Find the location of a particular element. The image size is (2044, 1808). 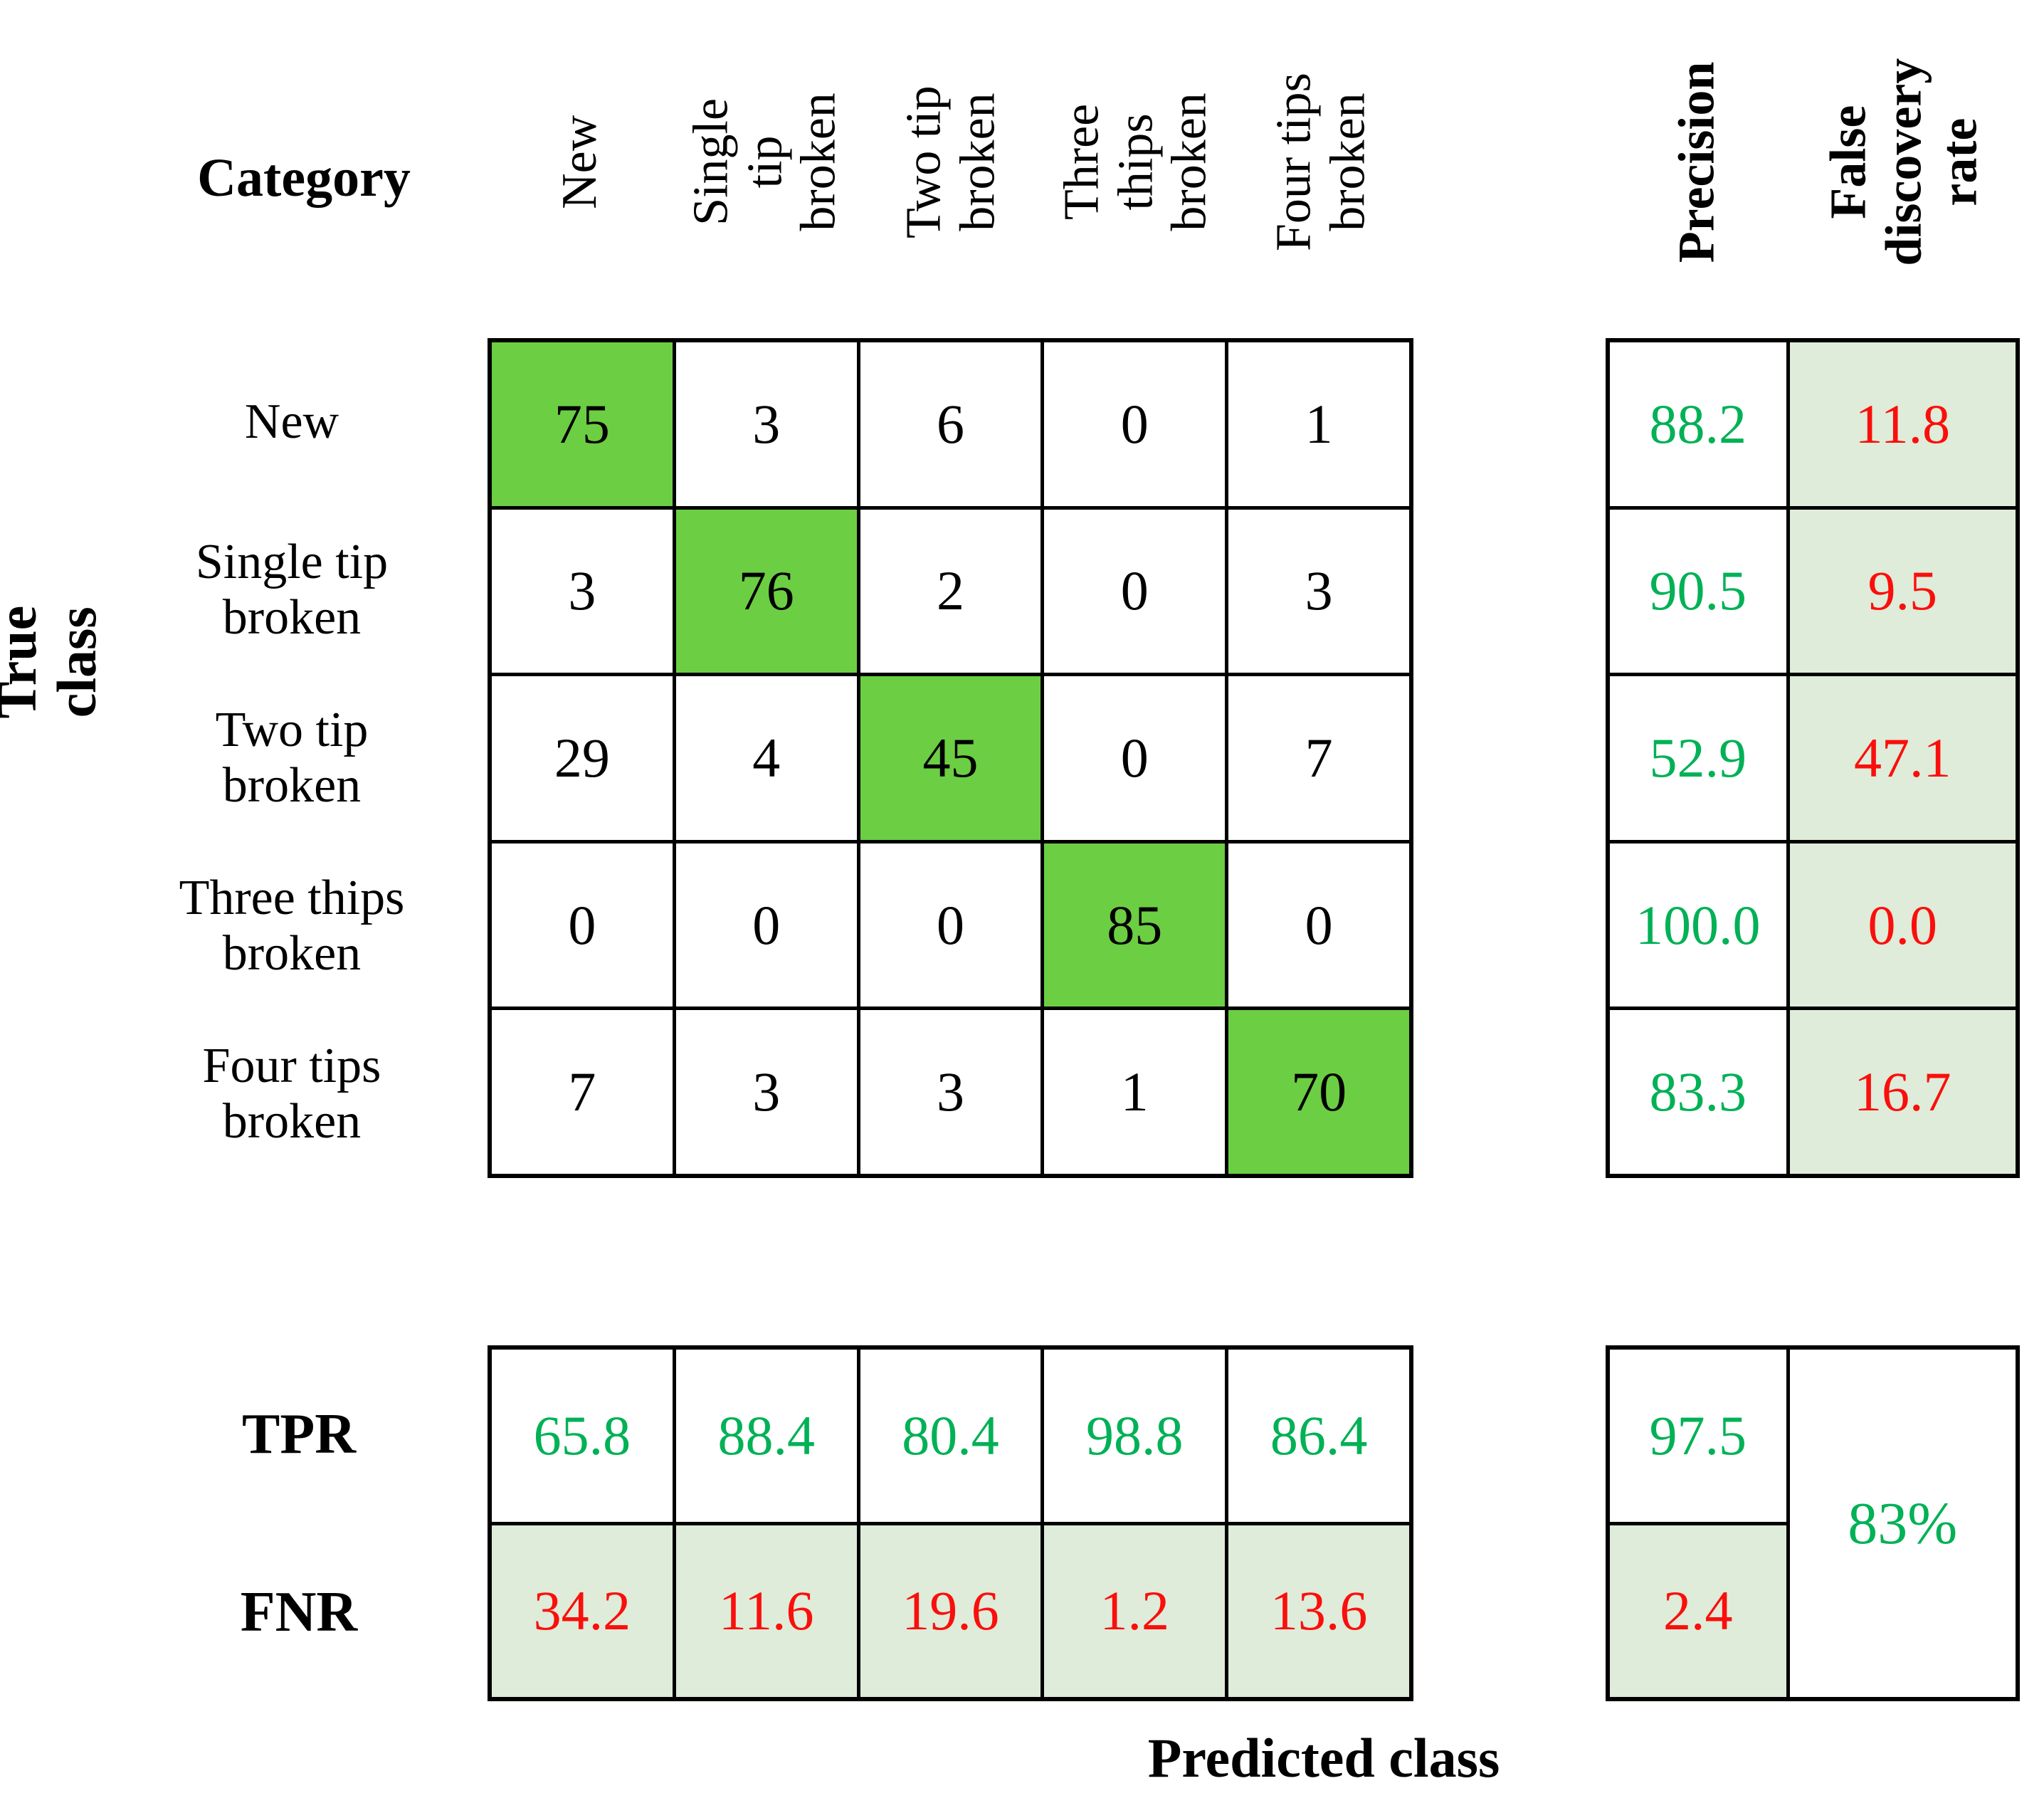

column-header-label: New is located at coordinates (580, 162).